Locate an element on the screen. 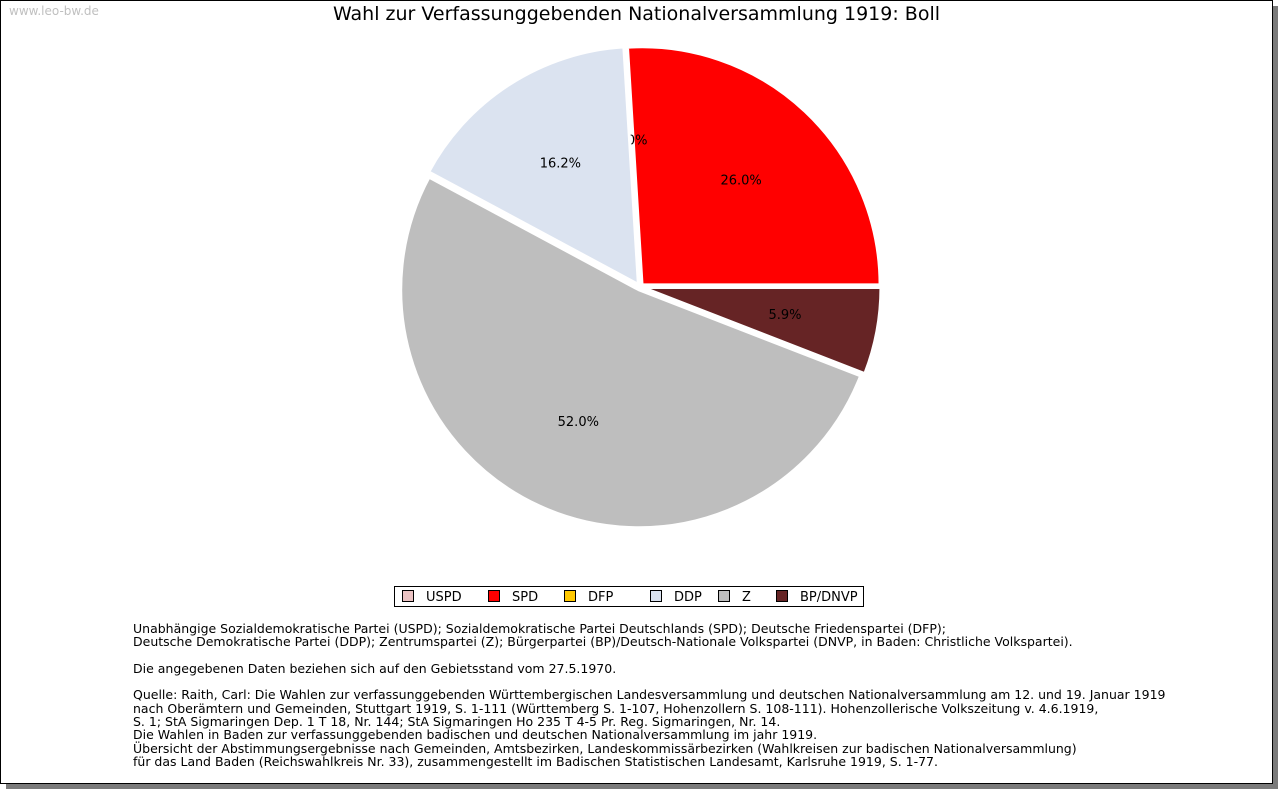 Image resolution: width=1280 pixels, height=791 pixels. watermark: www.leo-bw.de is located at coordinates (54, 11).